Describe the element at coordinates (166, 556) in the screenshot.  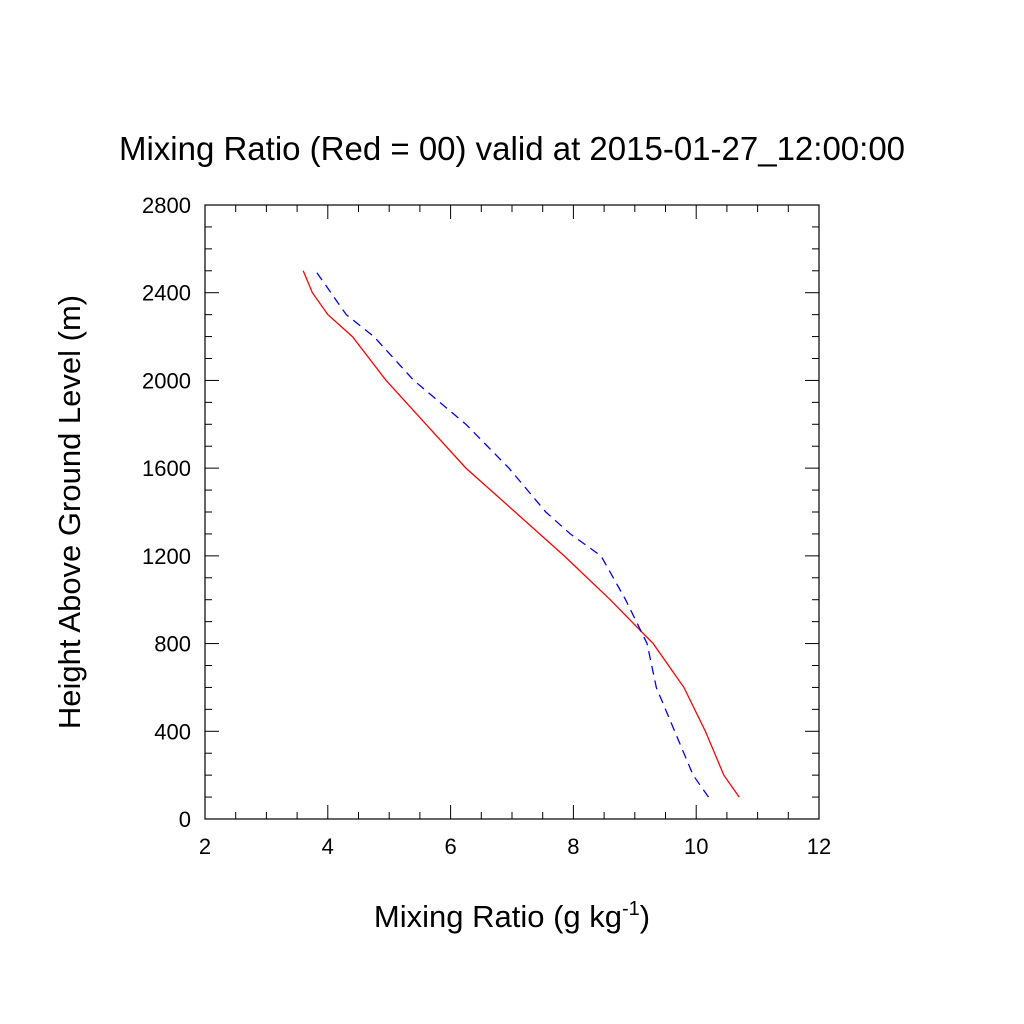
I see `y-tick-label: 1200` at that location.